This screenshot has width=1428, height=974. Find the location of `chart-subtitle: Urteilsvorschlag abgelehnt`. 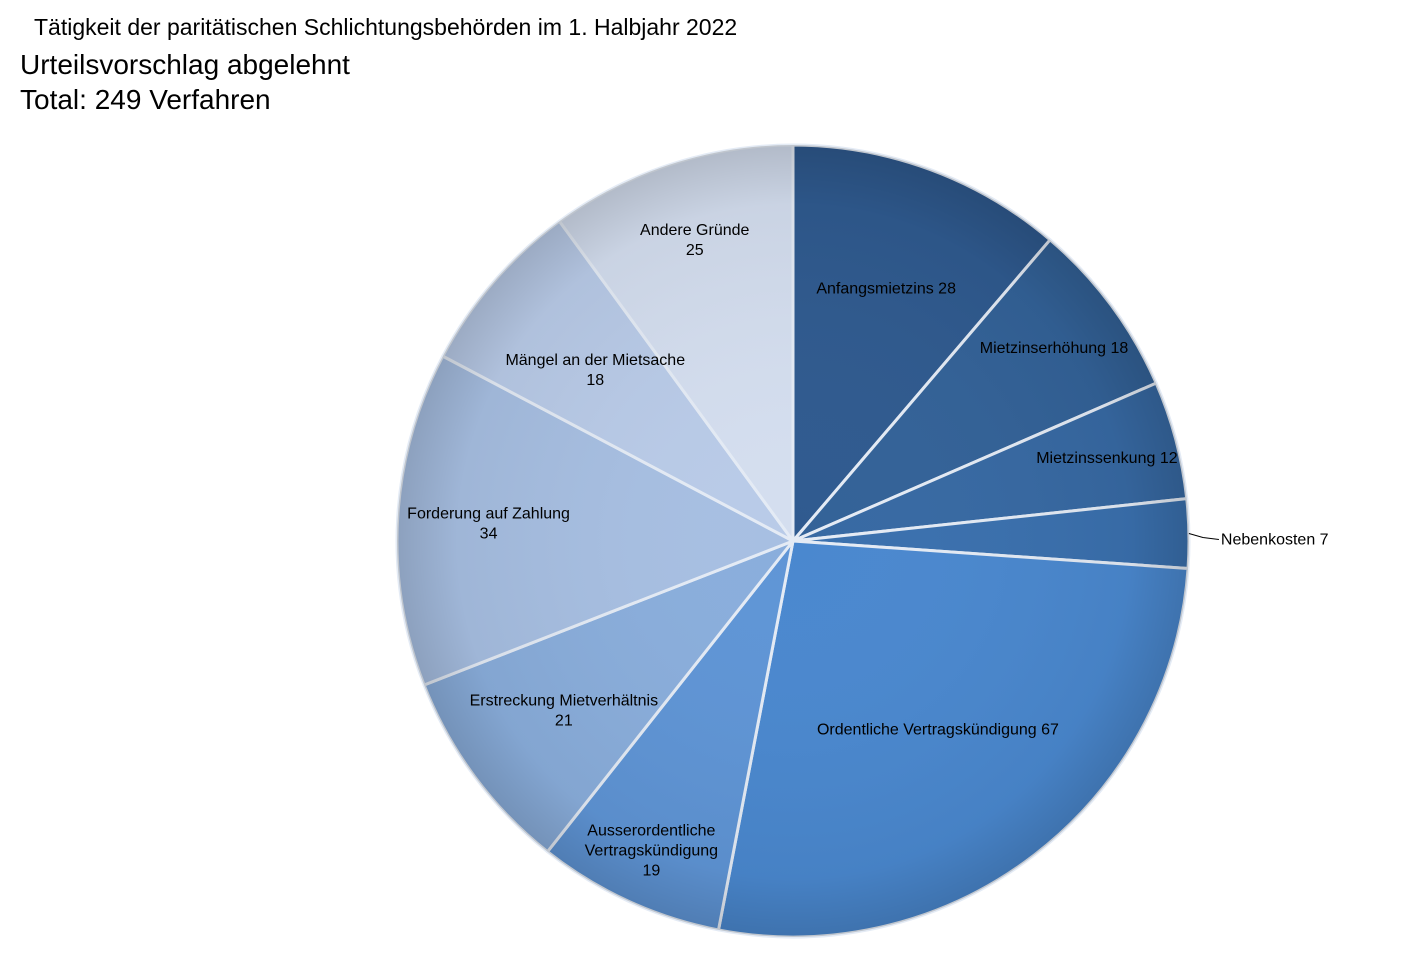

chart-subtitle: Urteilsvorschlag abgelehnt is located at coordinates (185, 64).